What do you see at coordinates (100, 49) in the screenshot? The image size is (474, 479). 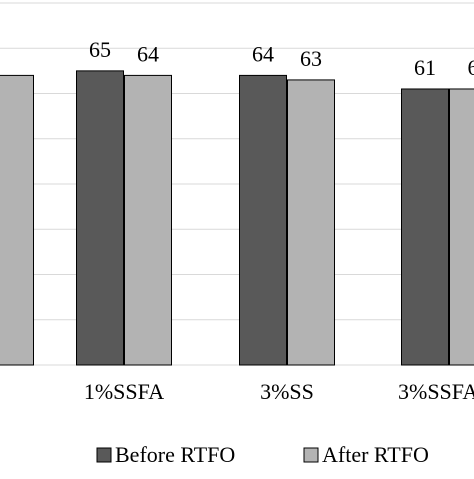 I see `data-label: 65` at bounding box center [100, 49].